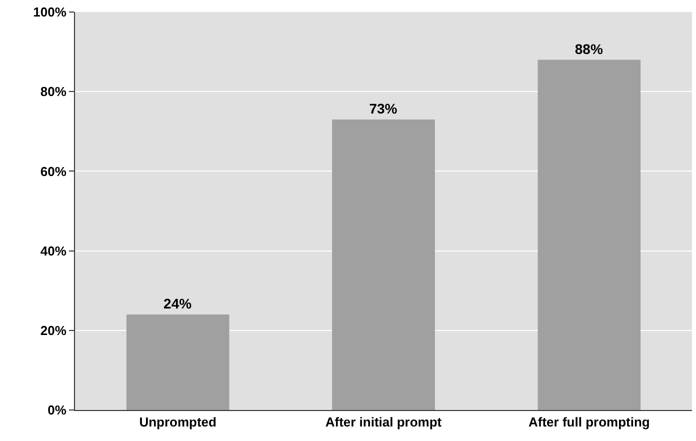 The height and width of the screenshot is (441, 696). I want to click on y-tick-label: 80%, so click(53, 92).